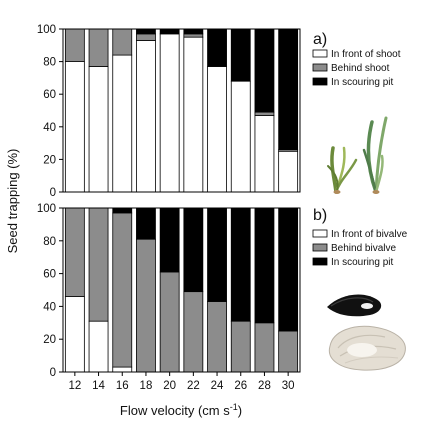 This screenshot has width=422, height=439. Describe the element at coordinates (49, 307) in the screenshot. I see `y-tick-label-b-40: 40` at that location.